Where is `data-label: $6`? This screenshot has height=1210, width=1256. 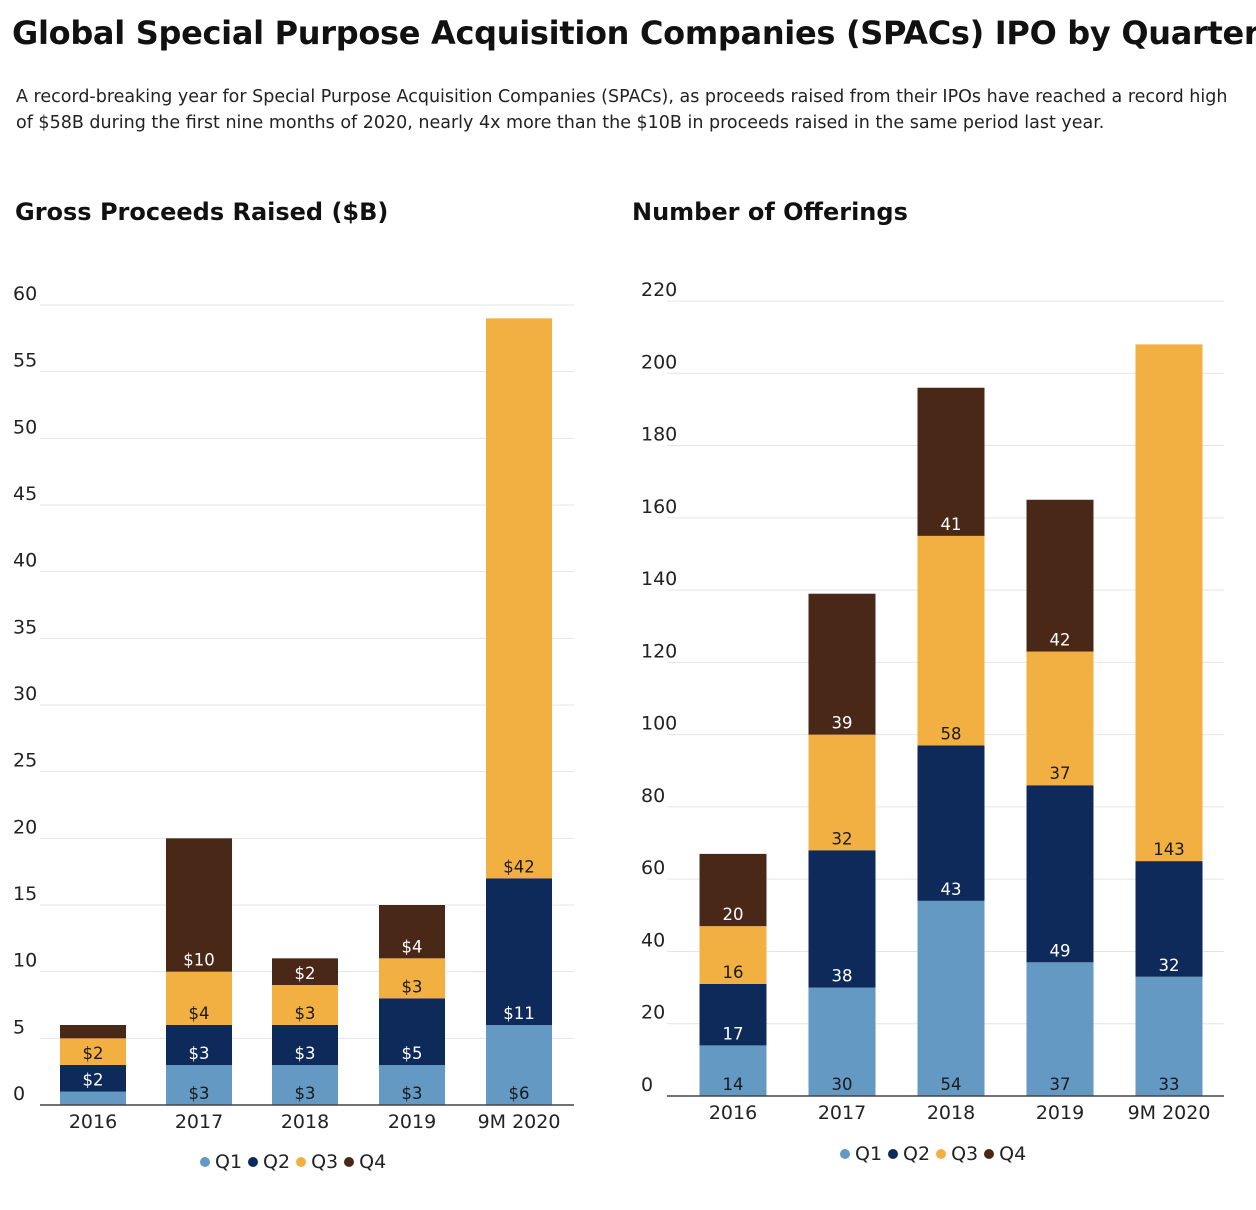
data-label: $6 is located at coordinates (519, 1093).